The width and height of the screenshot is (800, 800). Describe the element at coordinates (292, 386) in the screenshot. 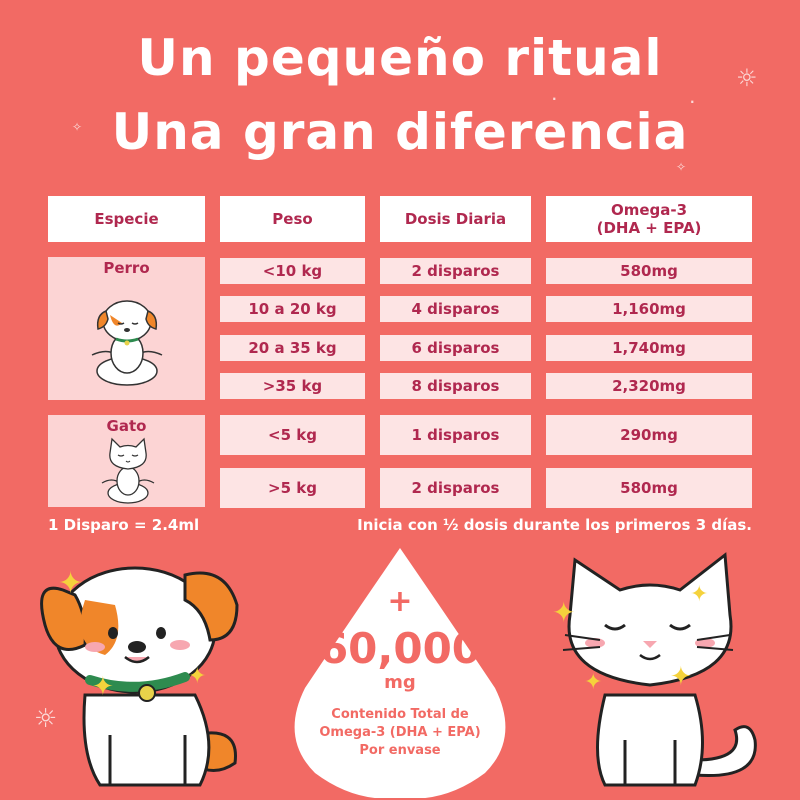

I see `table-row-weight: >35 kg` at that location.